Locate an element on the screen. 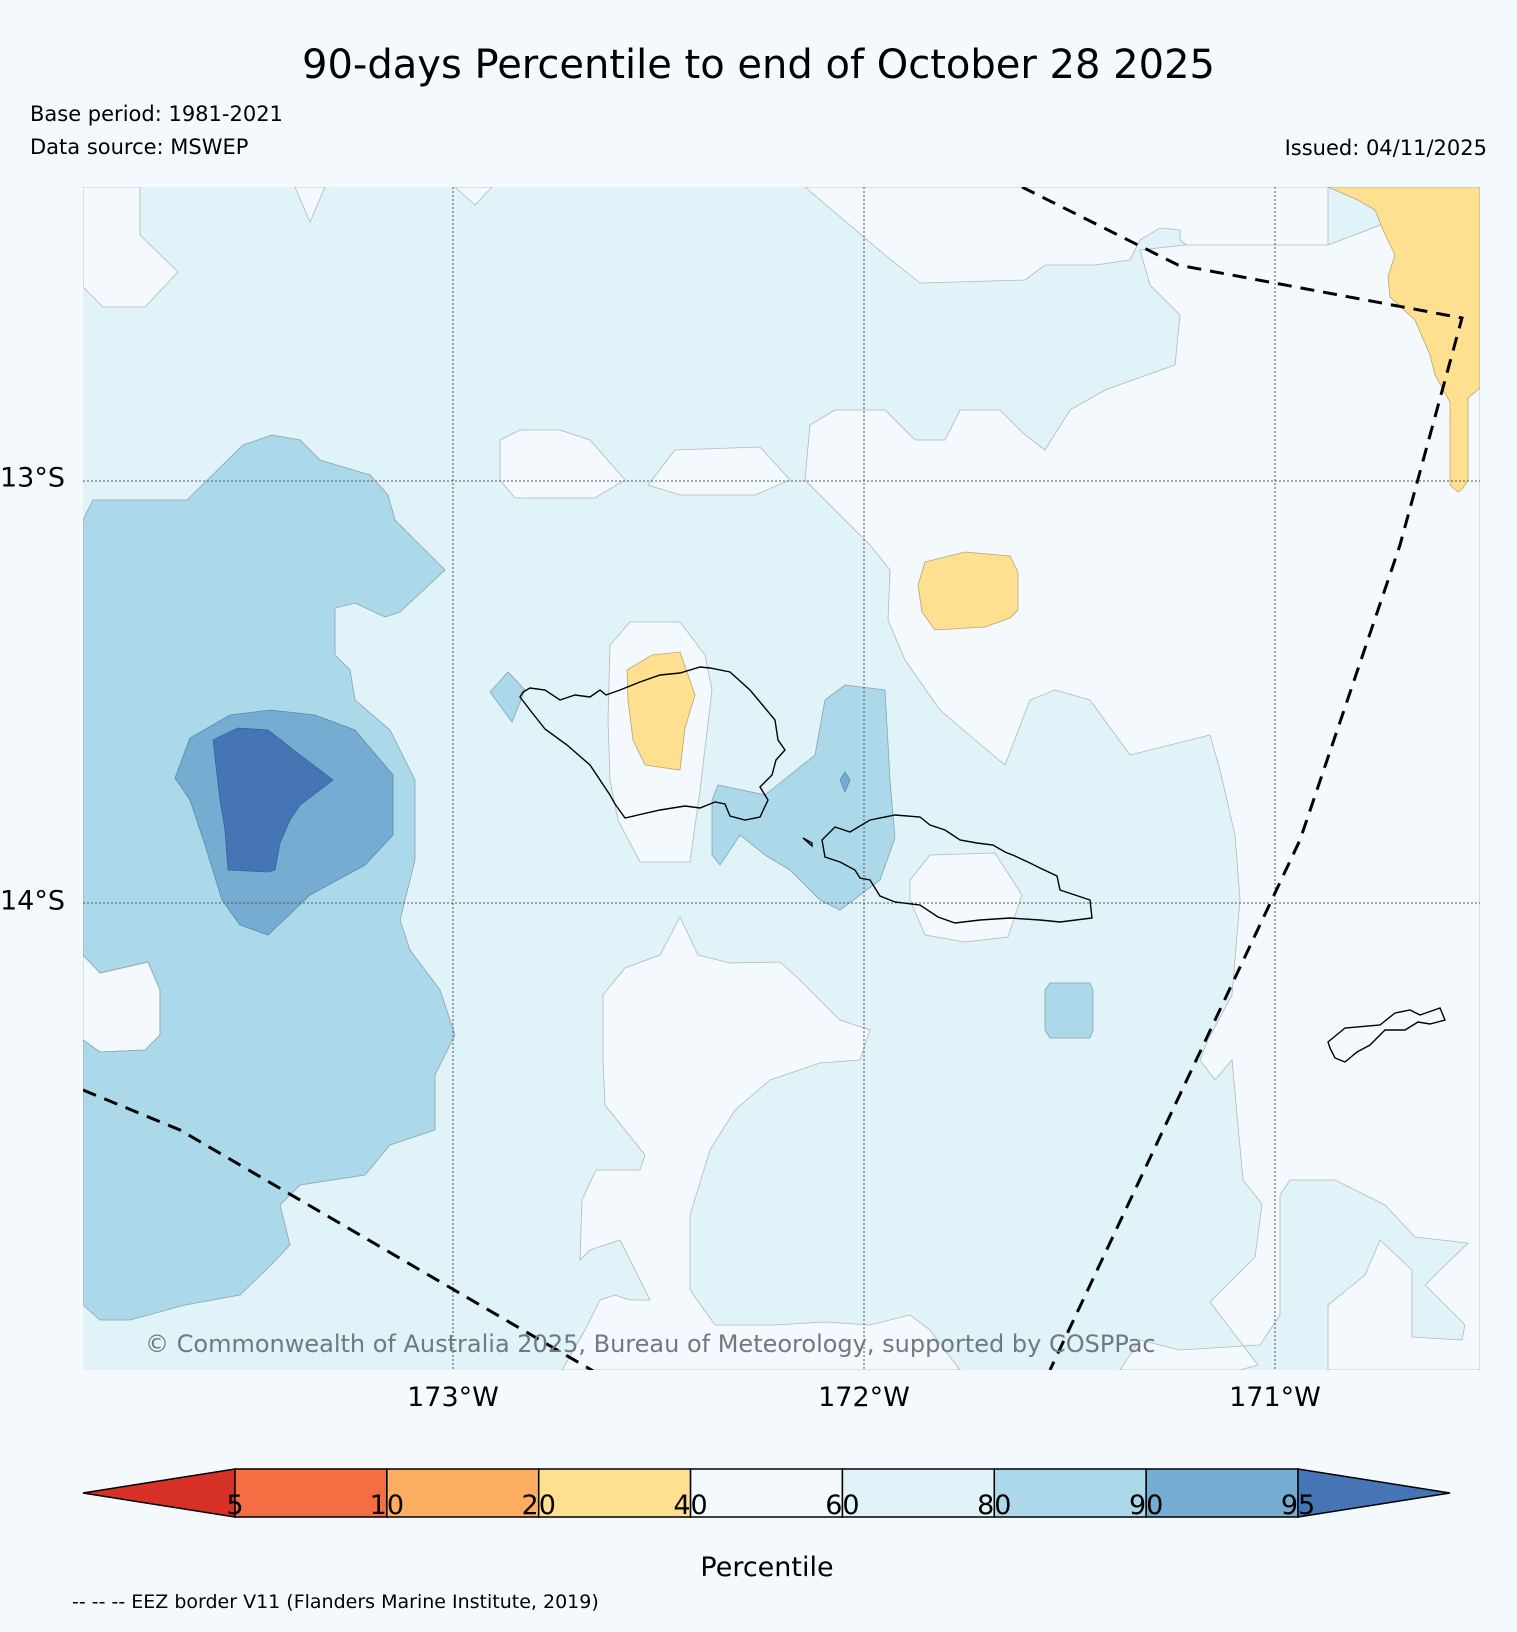 The width and height of the screenshot is (1517, 1632). colorbar-tick-label: 20 is located at coordinates (538, 1505).